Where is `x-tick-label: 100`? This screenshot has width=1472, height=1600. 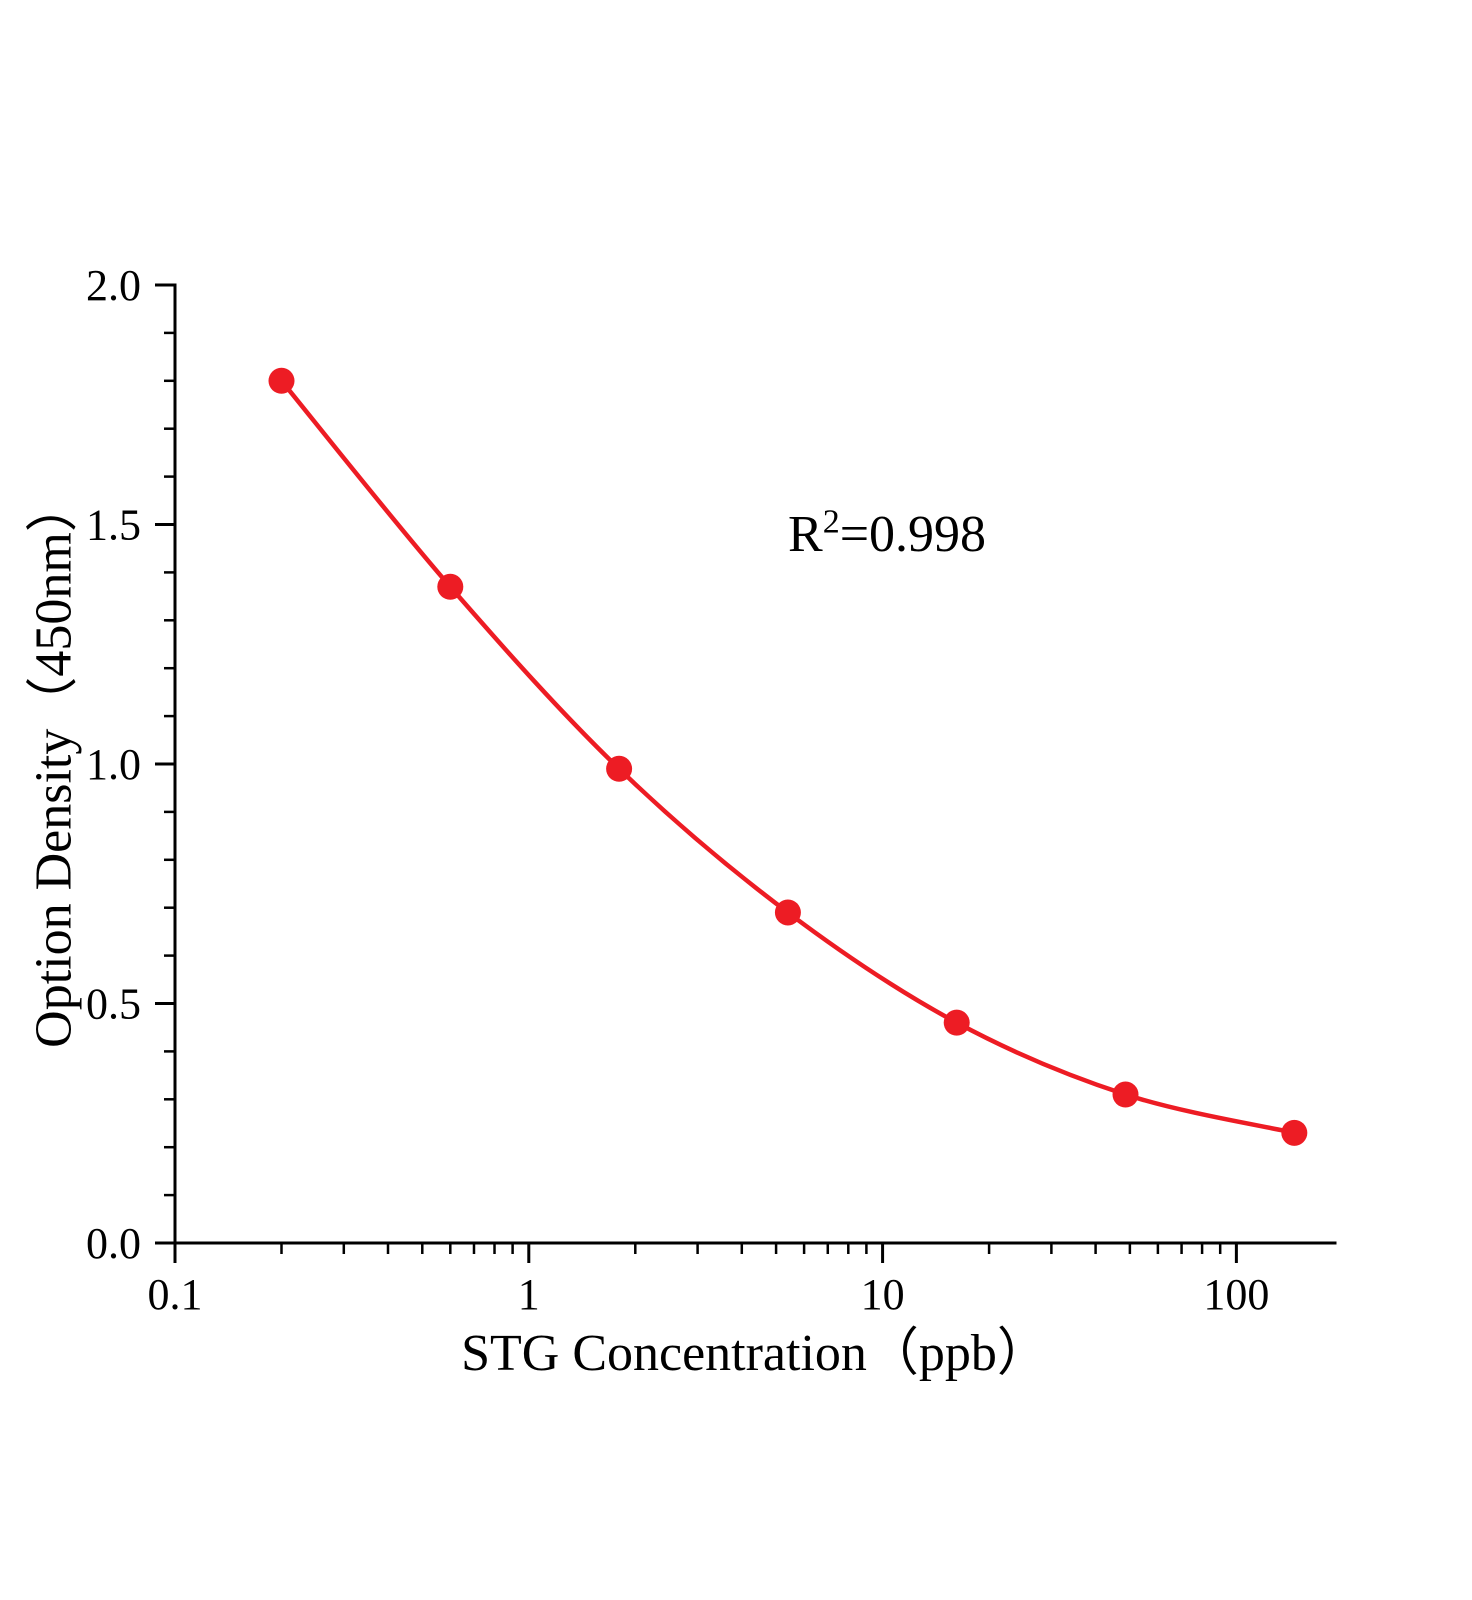
x-tick-label: 100 is located at coordinates (1236, 1294).